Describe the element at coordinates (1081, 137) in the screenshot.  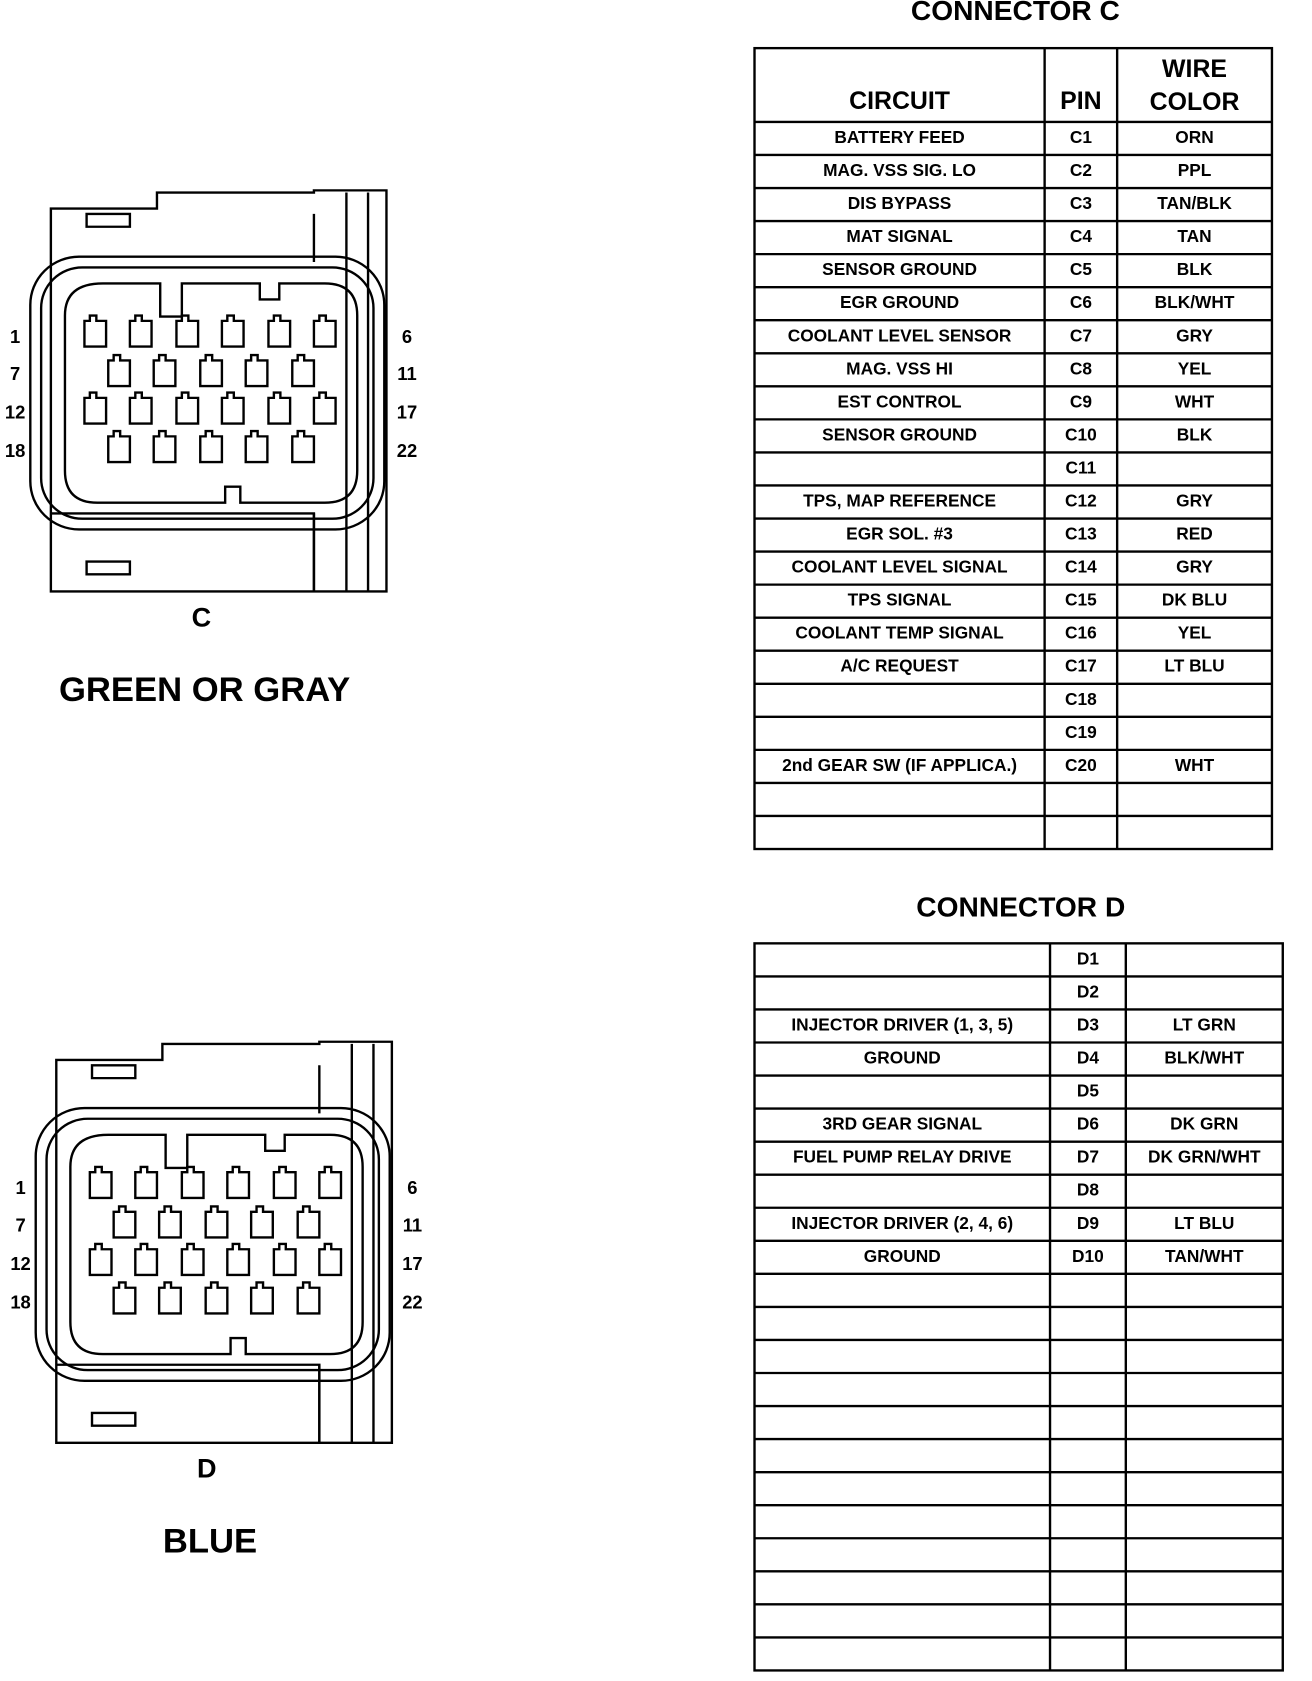
I see `table-cell: C1` at that location.